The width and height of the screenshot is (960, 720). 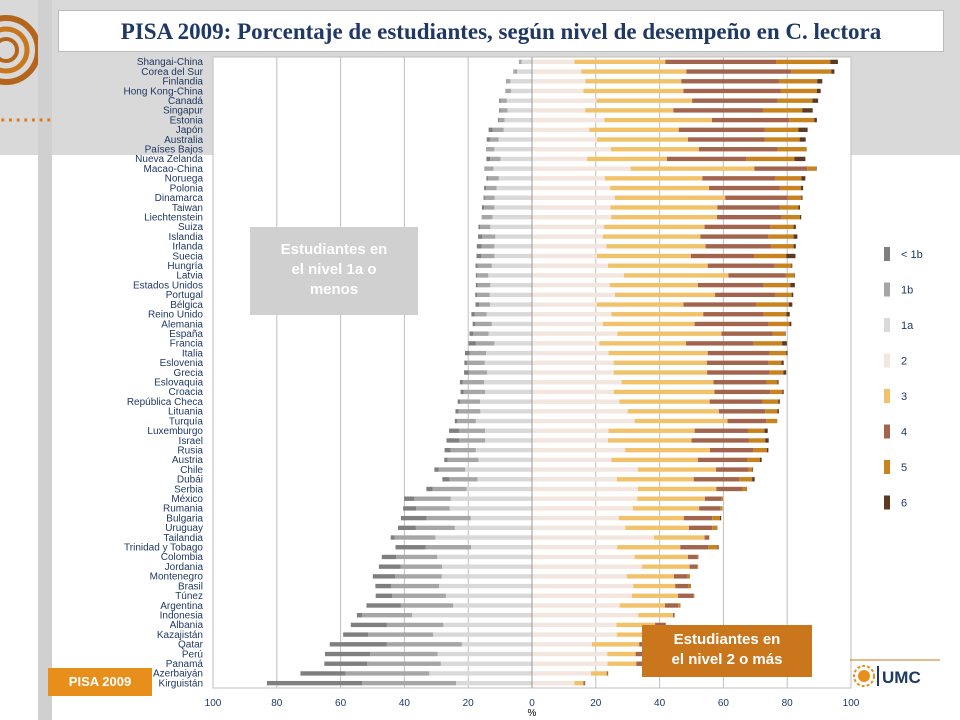 What do you see at coordinates (173, 217) in the screenshot?
I see `category-label: Liechtenstein` at bounding box center [173, 217].